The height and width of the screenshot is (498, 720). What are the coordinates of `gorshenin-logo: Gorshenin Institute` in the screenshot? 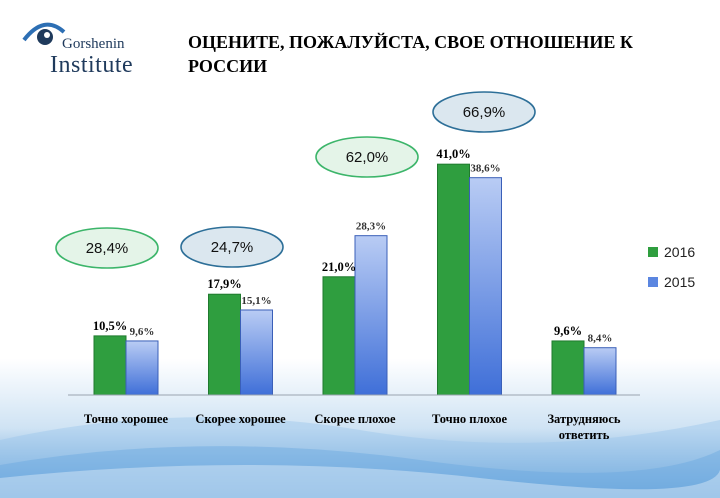 It's located at (97, 50).